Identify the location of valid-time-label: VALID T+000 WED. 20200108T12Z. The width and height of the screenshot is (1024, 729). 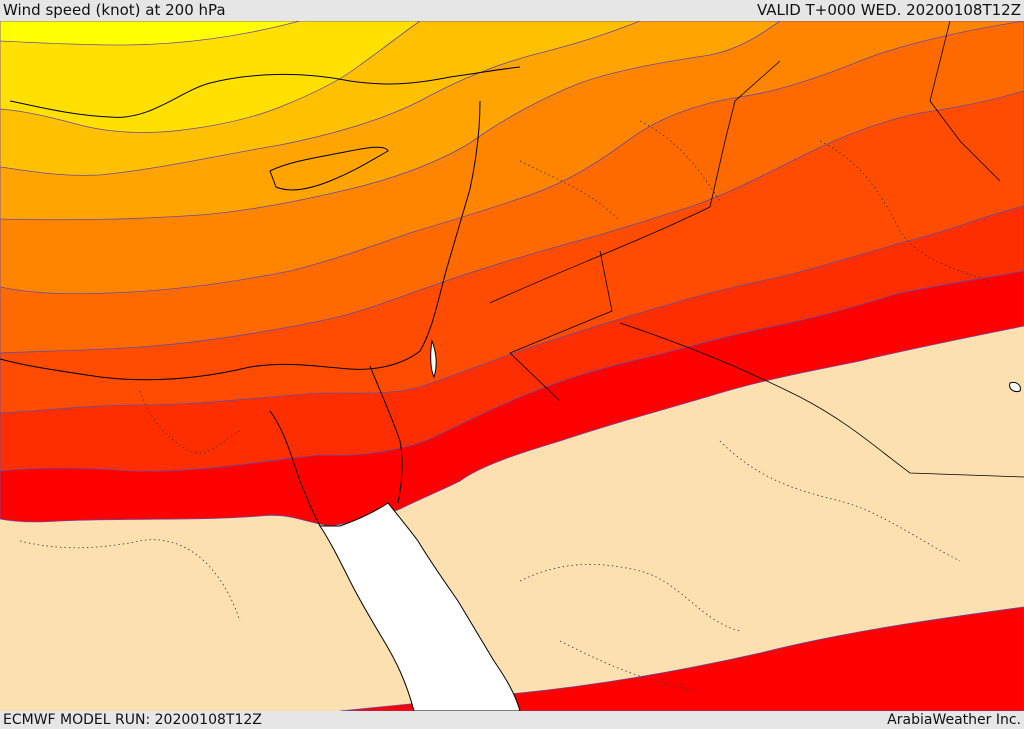
(888, 10).